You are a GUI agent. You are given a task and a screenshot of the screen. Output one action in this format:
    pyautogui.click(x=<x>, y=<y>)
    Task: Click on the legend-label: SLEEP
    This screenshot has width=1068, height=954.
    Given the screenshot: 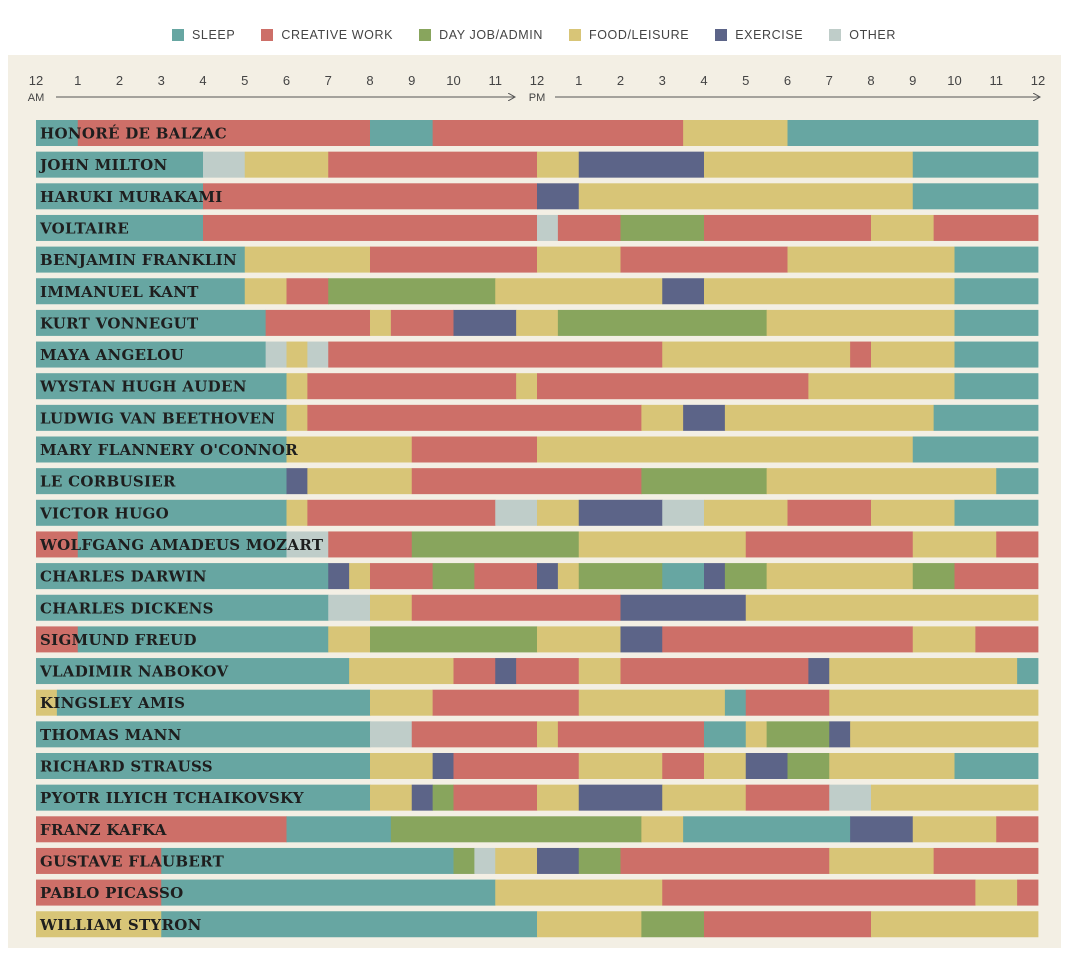 What is the action you would take?
    pyautogui.click(x=214, y=35)
    